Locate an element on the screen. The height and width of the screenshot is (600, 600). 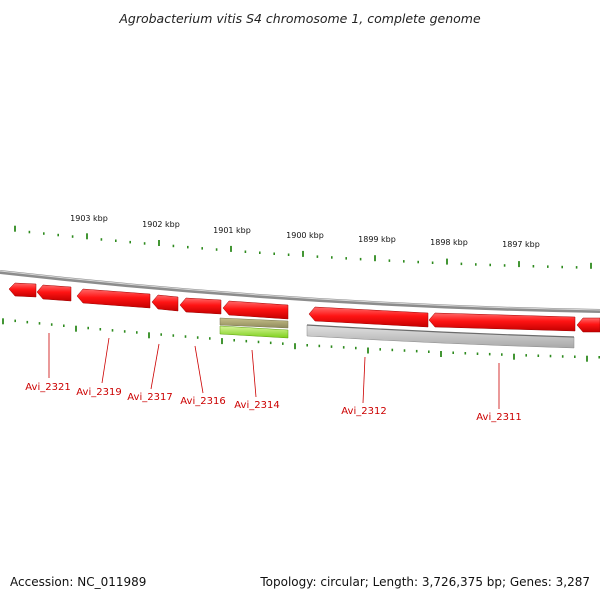
upper-tick-row is located at coordinates (303, 247).